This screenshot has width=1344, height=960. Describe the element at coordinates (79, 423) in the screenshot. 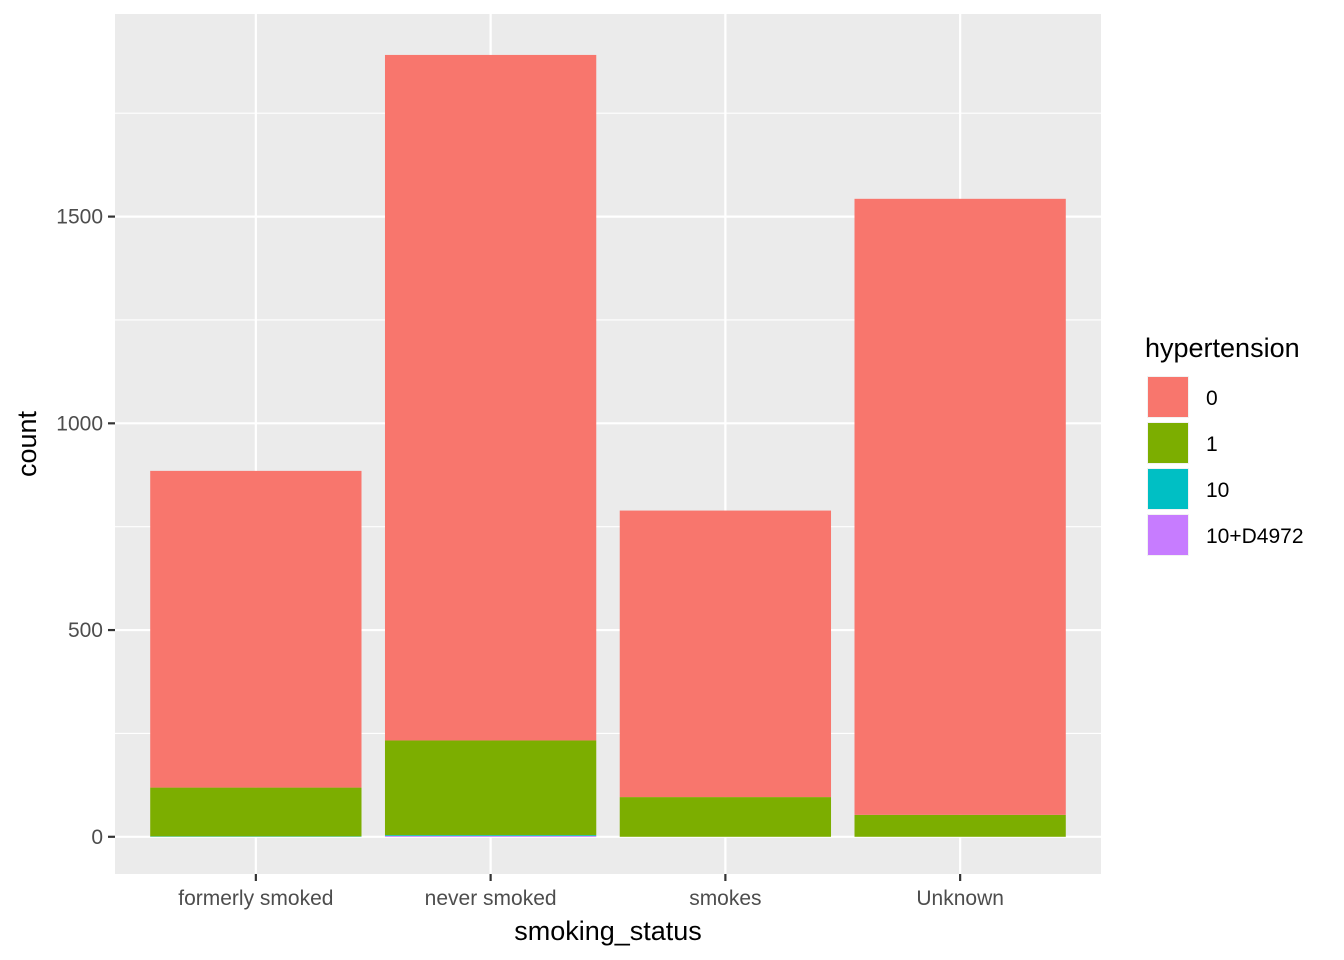

I see `y-tick-label: 1000` at that location.